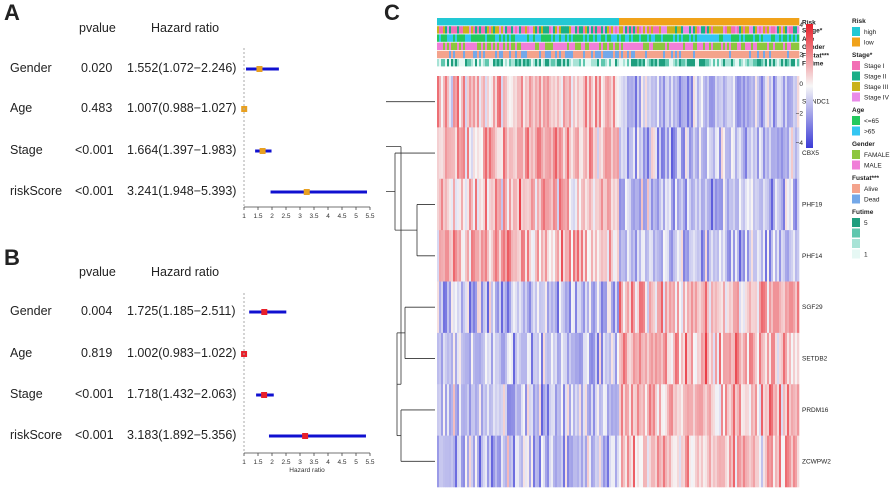 The width and height of the screenshot is (892, 491). What do you see at coordinates (181, 311) in the screenshot?
I see `forest-b-row-hr: 1.725(1.185−2.511)` at bounding box center [181, 311].